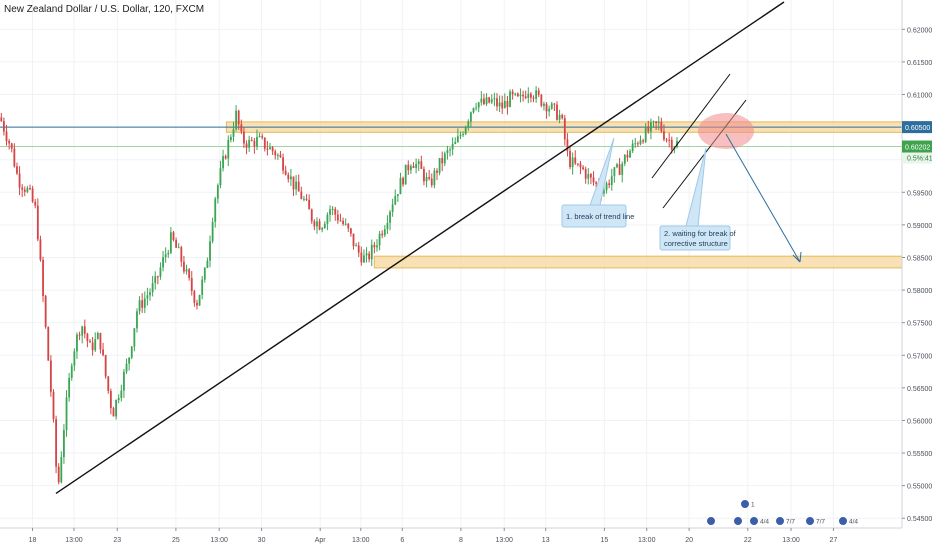  What do you see at coordinates (700, 233) in the screenshot?
I see `callout-text-2: 2. waiting for break of` at bounding box center [700, 233].